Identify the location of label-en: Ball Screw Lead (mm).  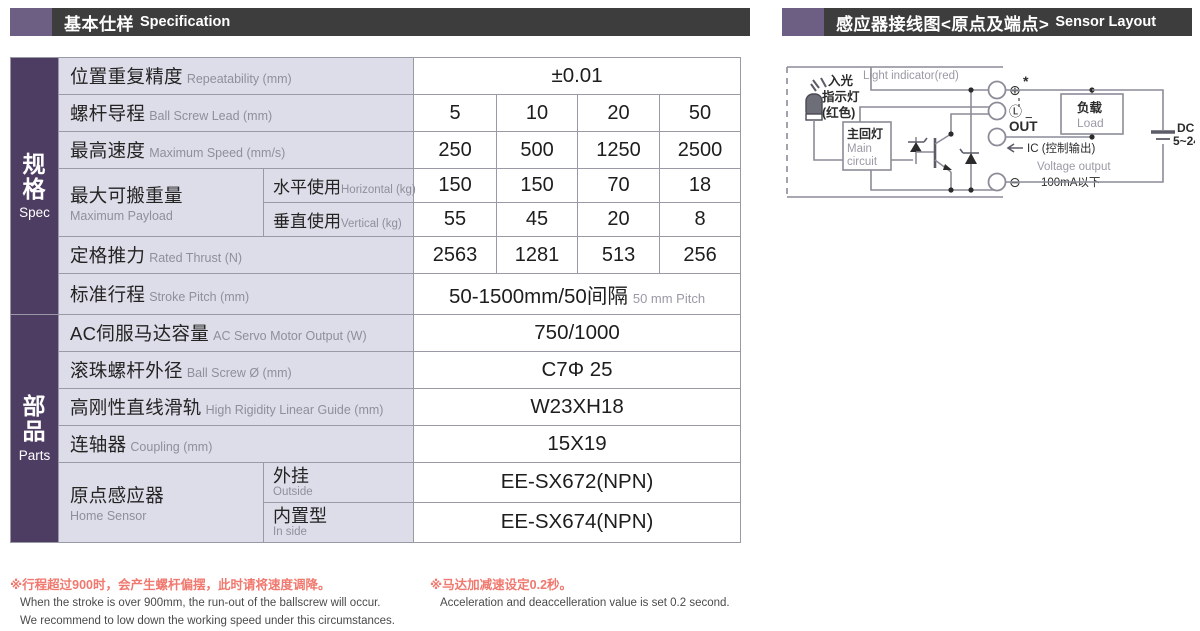
(211, 116).